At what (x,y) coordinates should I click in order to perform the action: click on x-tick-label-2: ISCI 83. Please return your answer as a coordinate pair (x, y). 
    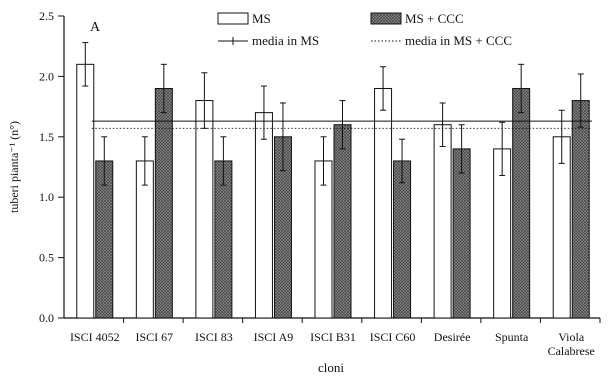
    Looking at the image, I should click on (214, 337).